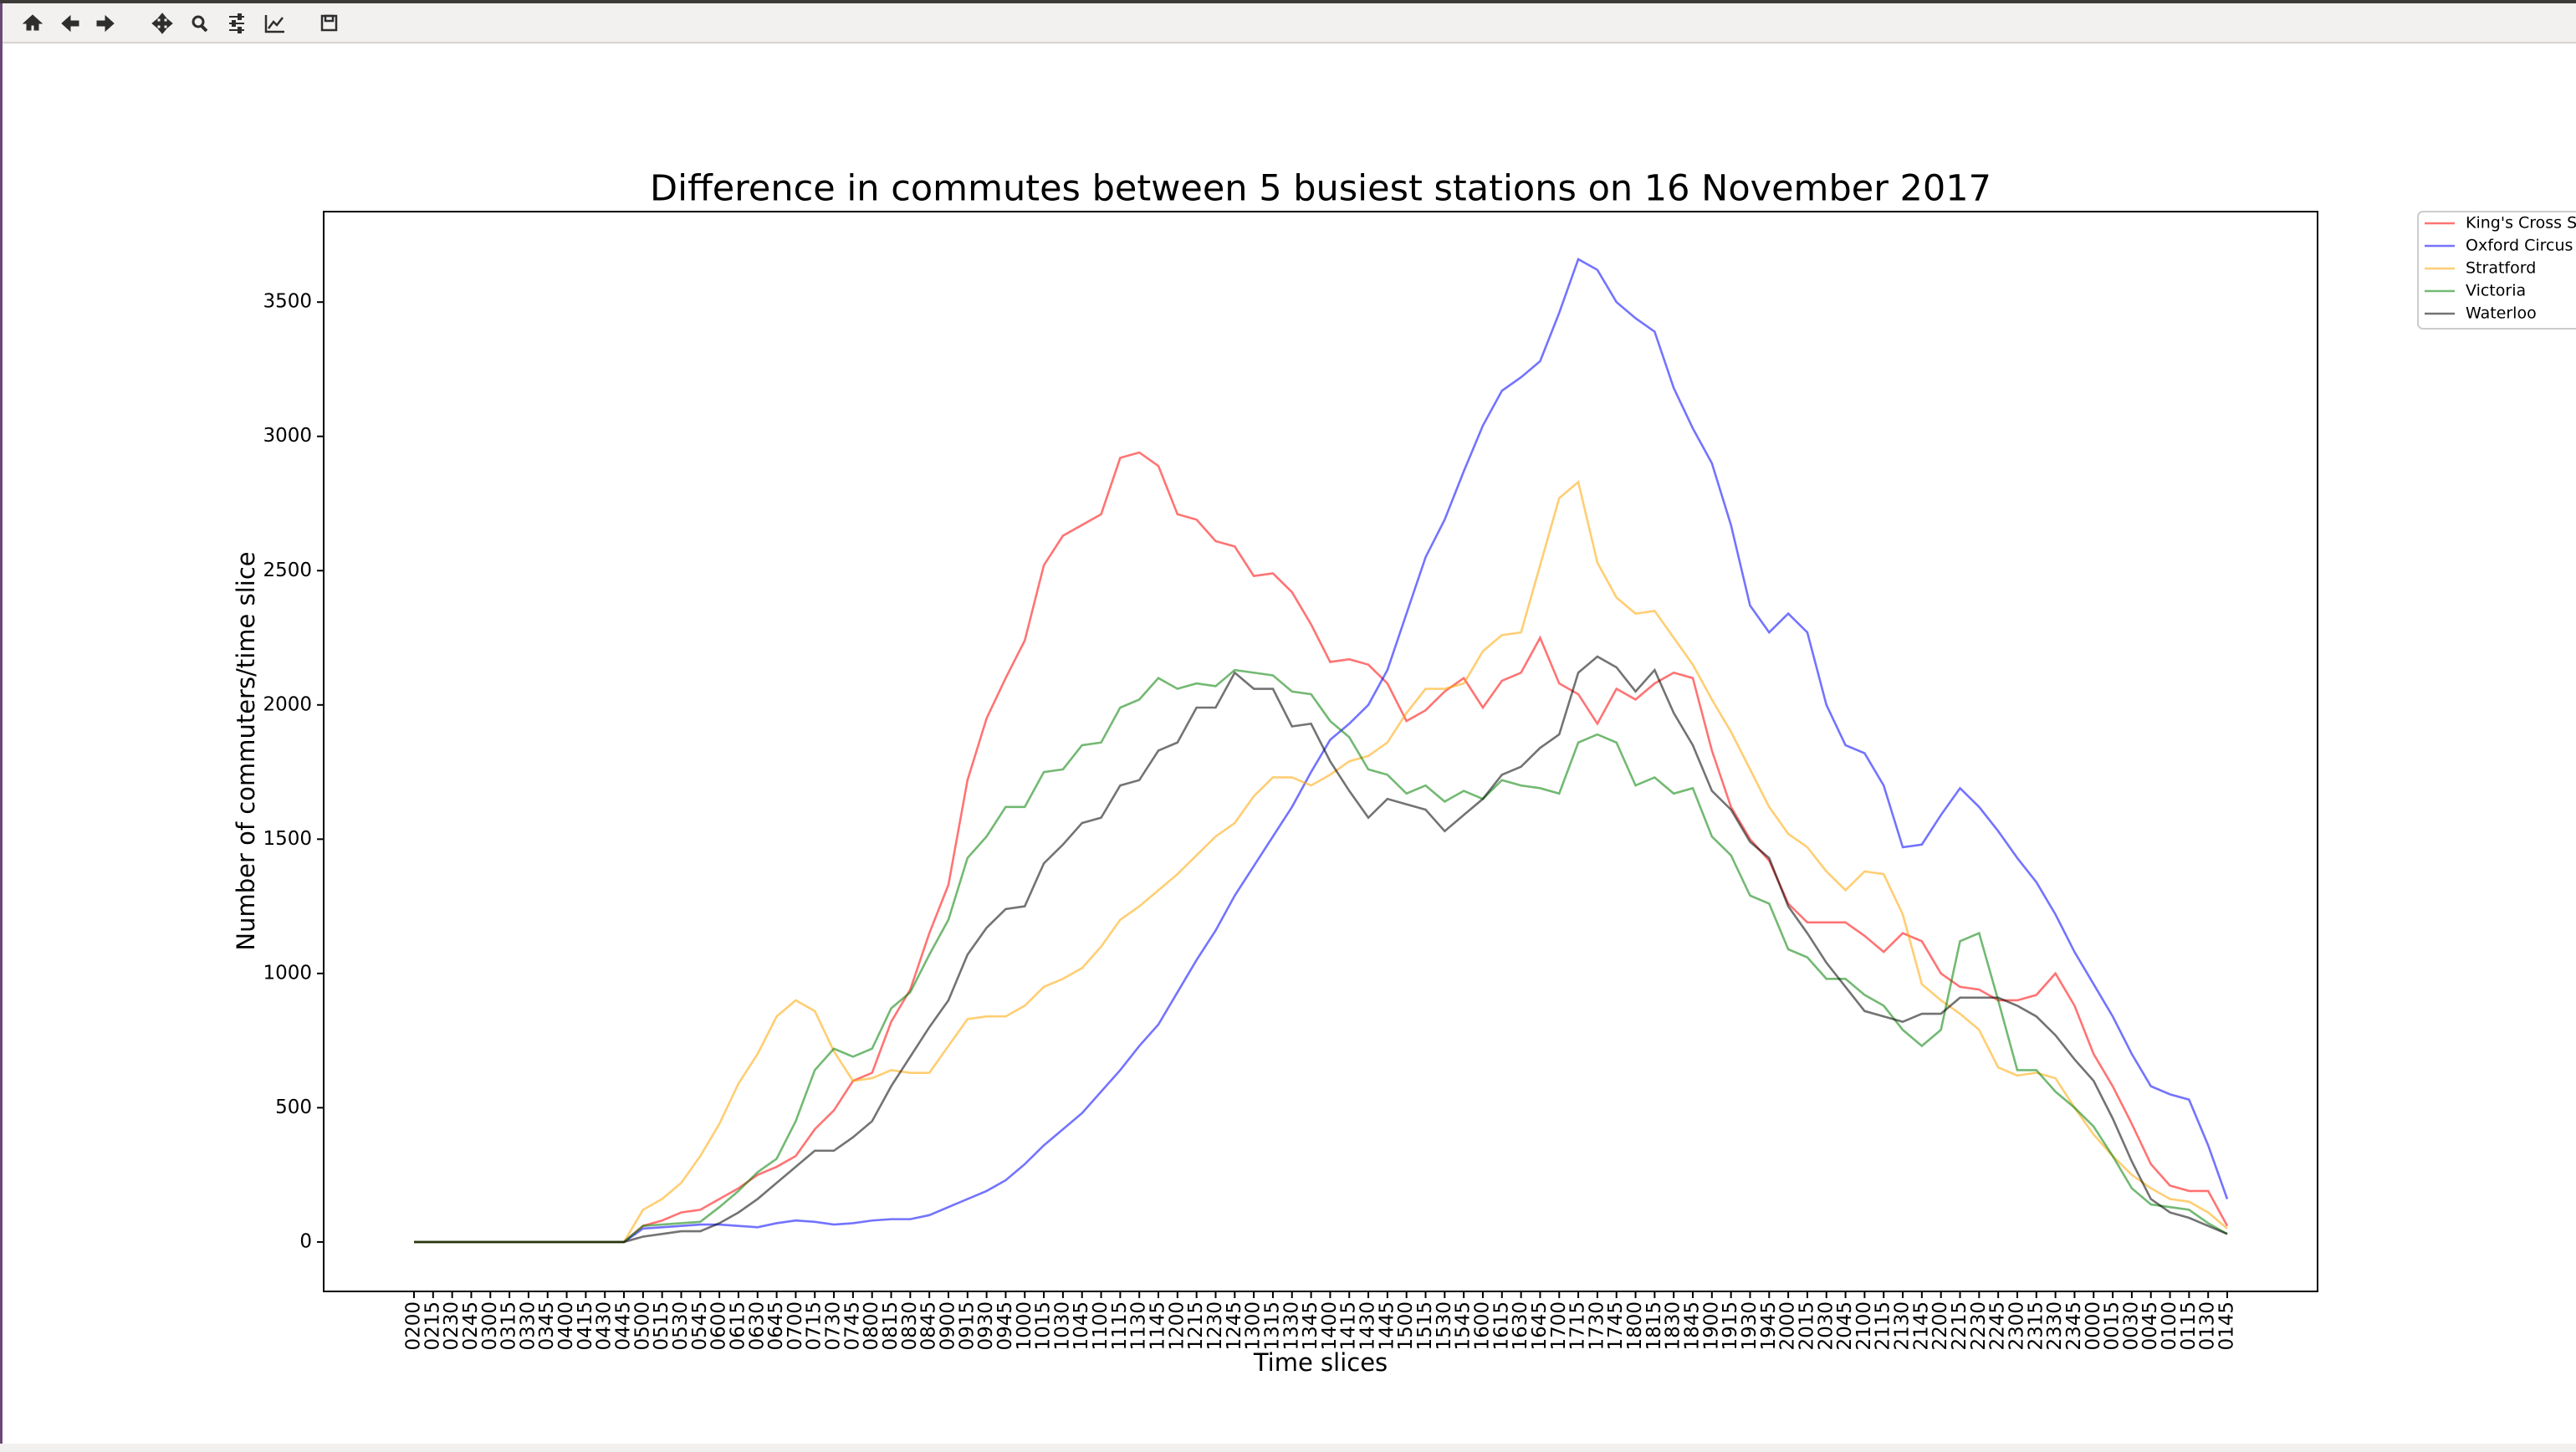 The height and width of the screenshot is (1452, 2576). Describe the element at coordinates (1044, 1326) in the screenshot. I see `x-tick-label: 1015` at that location.